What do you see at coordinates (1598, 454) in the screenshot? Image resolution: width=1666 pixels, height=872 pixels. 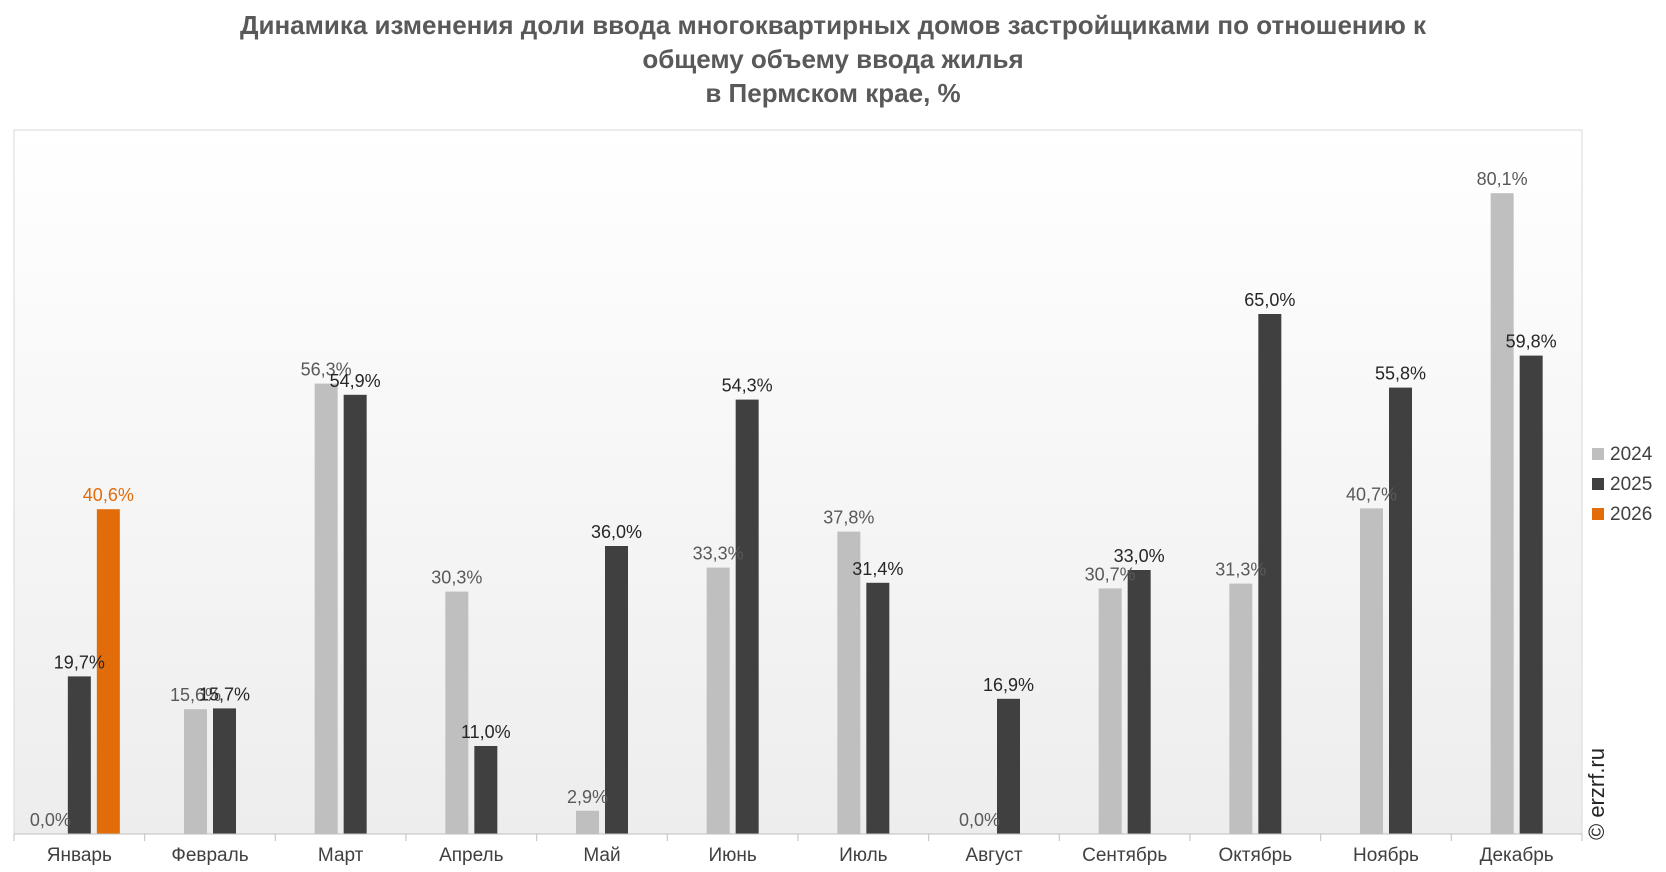 I see `legend-swatch-2024` at bounding box center [1598, 454].